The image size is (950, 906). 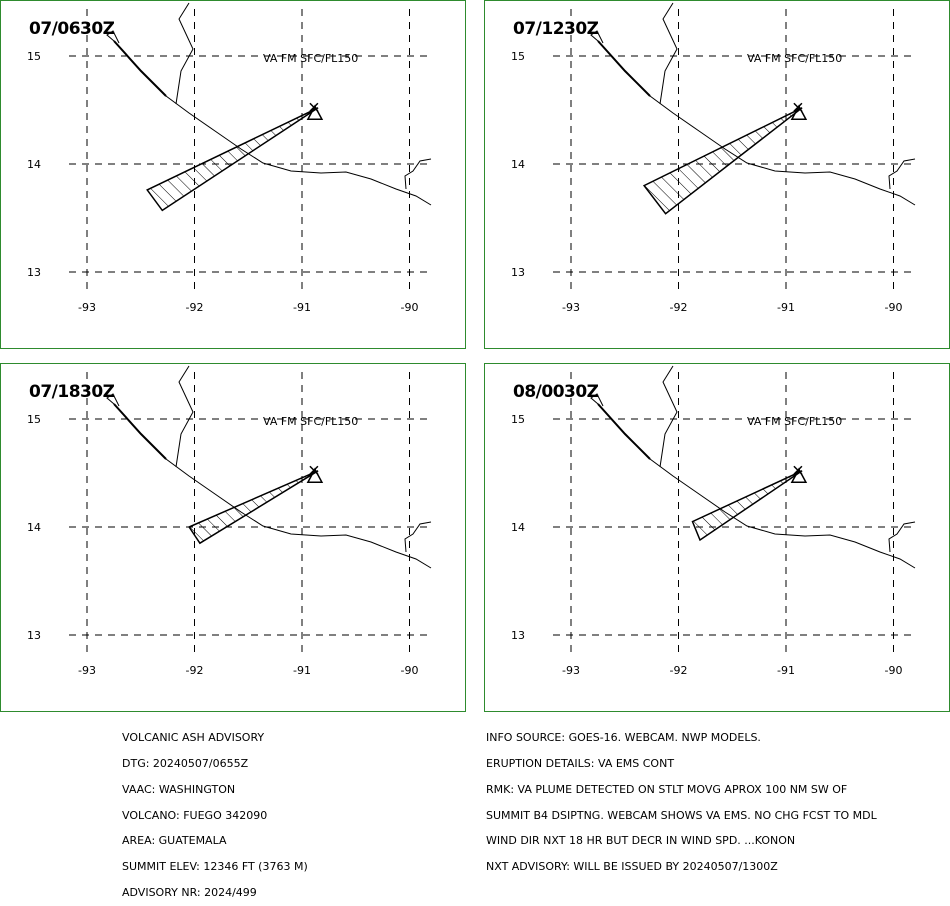 What do you see at coordinates (189, 892) in the screenshot?
I see `advisory-left-line: ADVISORY NR: 2024/499` at bounding box center [189, 892].